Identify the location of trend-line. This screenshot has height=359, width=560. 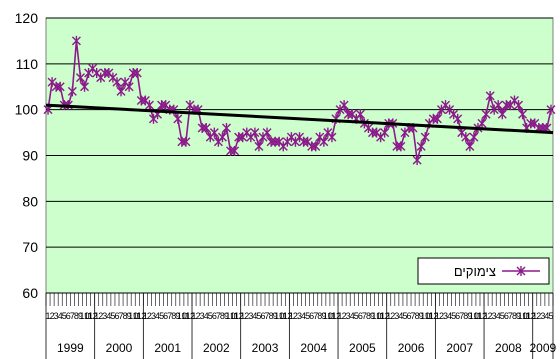
(299, 119).